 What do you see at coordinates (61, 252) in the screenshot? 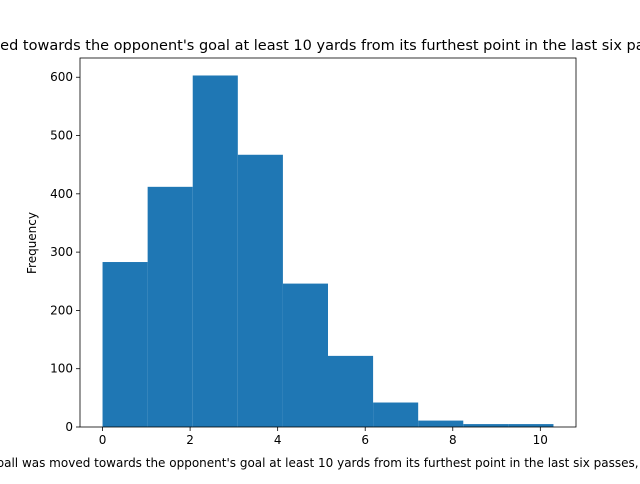
I see `y-tick-label: 300` at bounding box center [61, 252].